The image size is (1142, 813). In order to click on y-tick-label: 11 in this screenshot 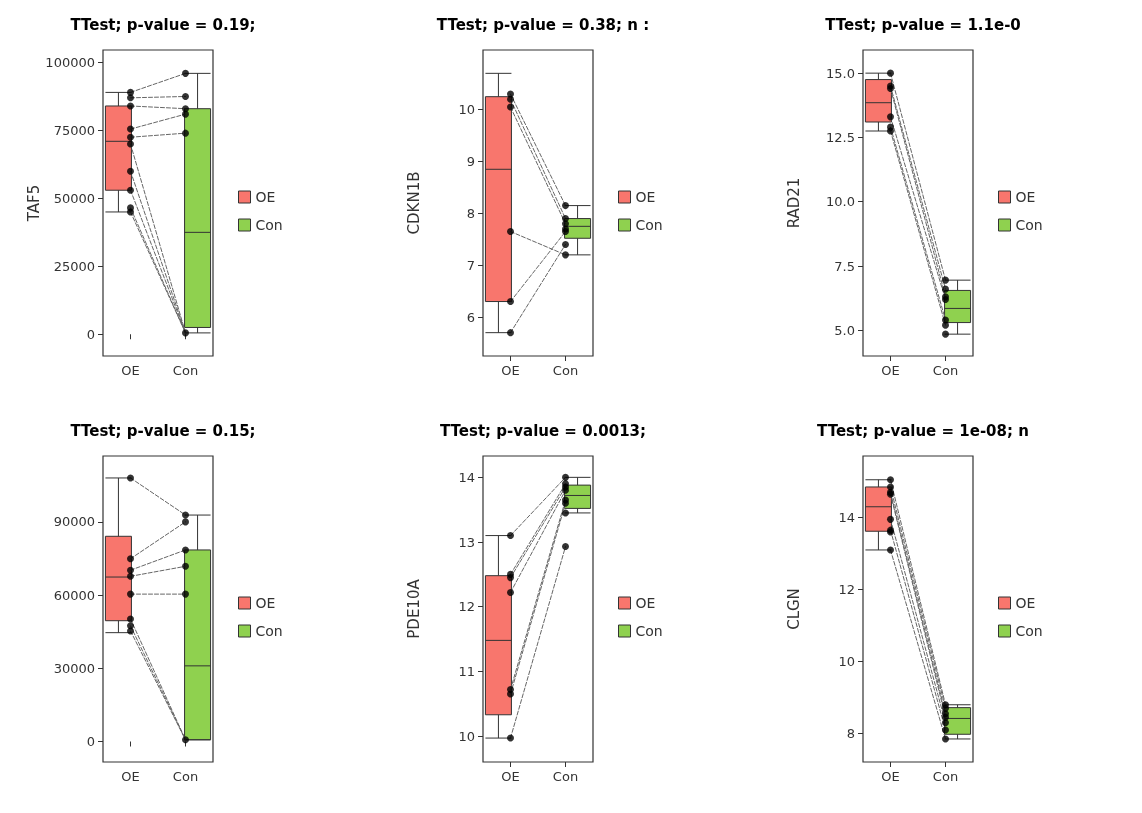, I will do `click(466, 671)`.